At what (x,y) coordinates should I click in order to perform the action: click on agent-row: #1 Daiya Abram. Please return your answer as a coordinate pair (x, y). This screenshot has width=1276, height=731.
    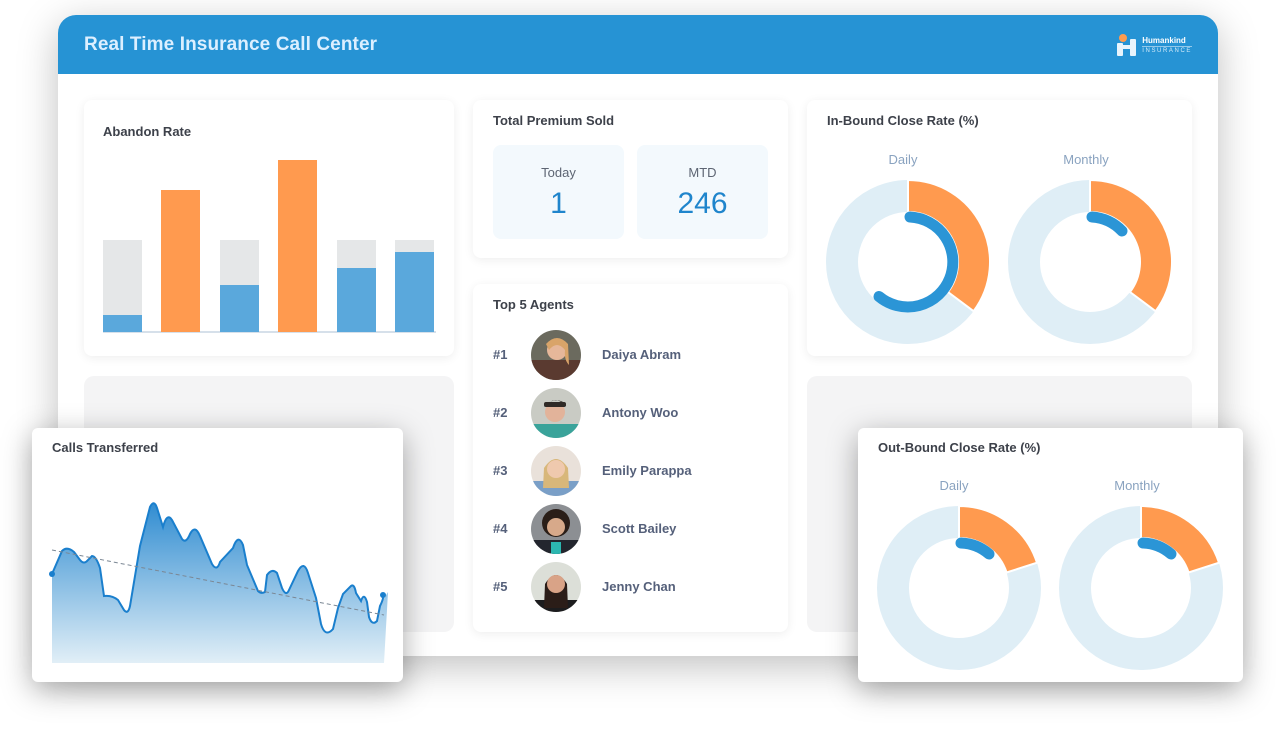
    Looking at the image, I should click on (633, 355).